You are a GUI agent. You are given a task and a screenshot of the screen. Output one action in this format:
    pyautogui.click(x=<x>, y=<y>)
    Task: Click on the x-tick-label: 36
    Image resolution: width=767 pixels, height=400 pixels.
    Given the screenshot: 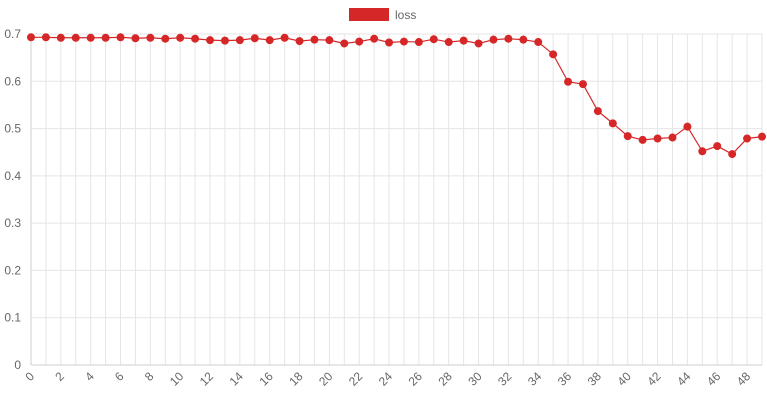 What is the action you would take?
    pyautogui.click(x=565, y=379)
    